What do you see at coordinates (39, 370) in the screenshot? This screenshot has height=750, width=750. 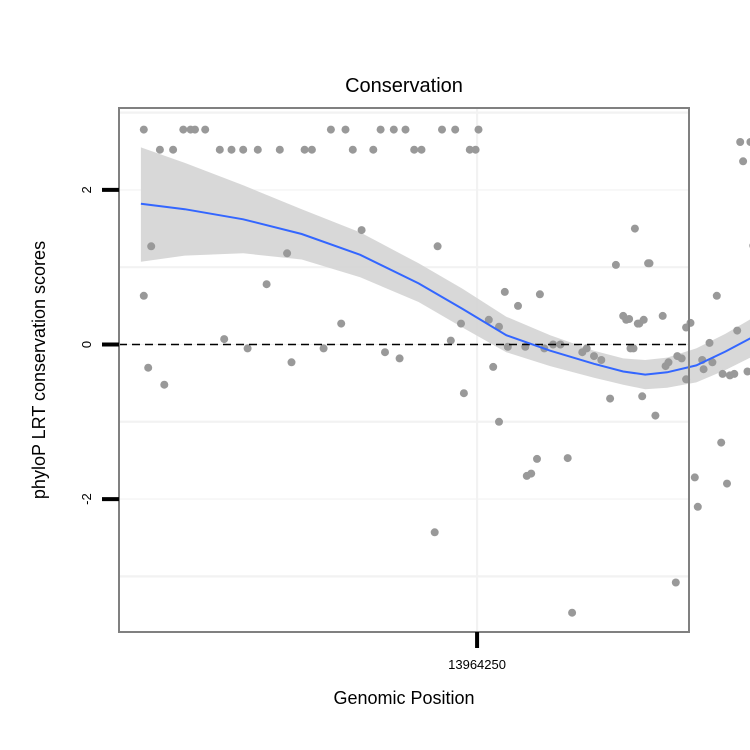 I see `y-axis-label: phyloP LRT conservation scores` at bounding box center [39, 370].